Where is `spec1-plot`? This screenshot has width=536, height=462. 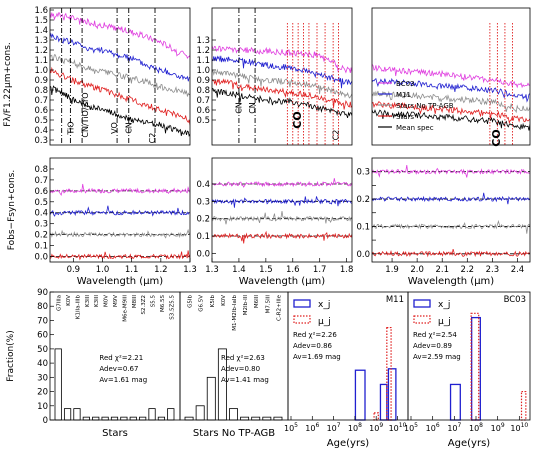
spec1-plot is located at coordinates (120, 76).